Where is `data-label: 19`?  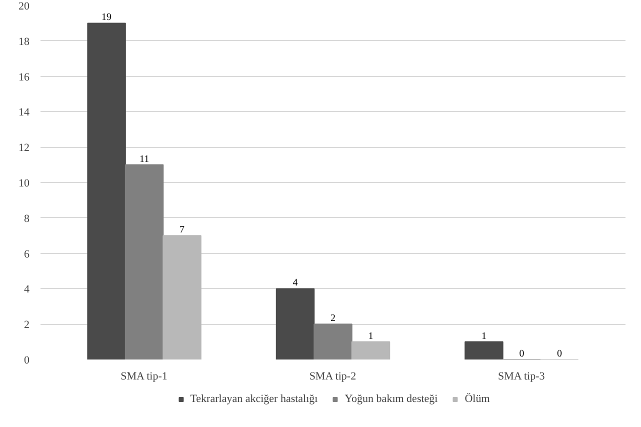 data-label: 19 is located at coordinates (107, 18).